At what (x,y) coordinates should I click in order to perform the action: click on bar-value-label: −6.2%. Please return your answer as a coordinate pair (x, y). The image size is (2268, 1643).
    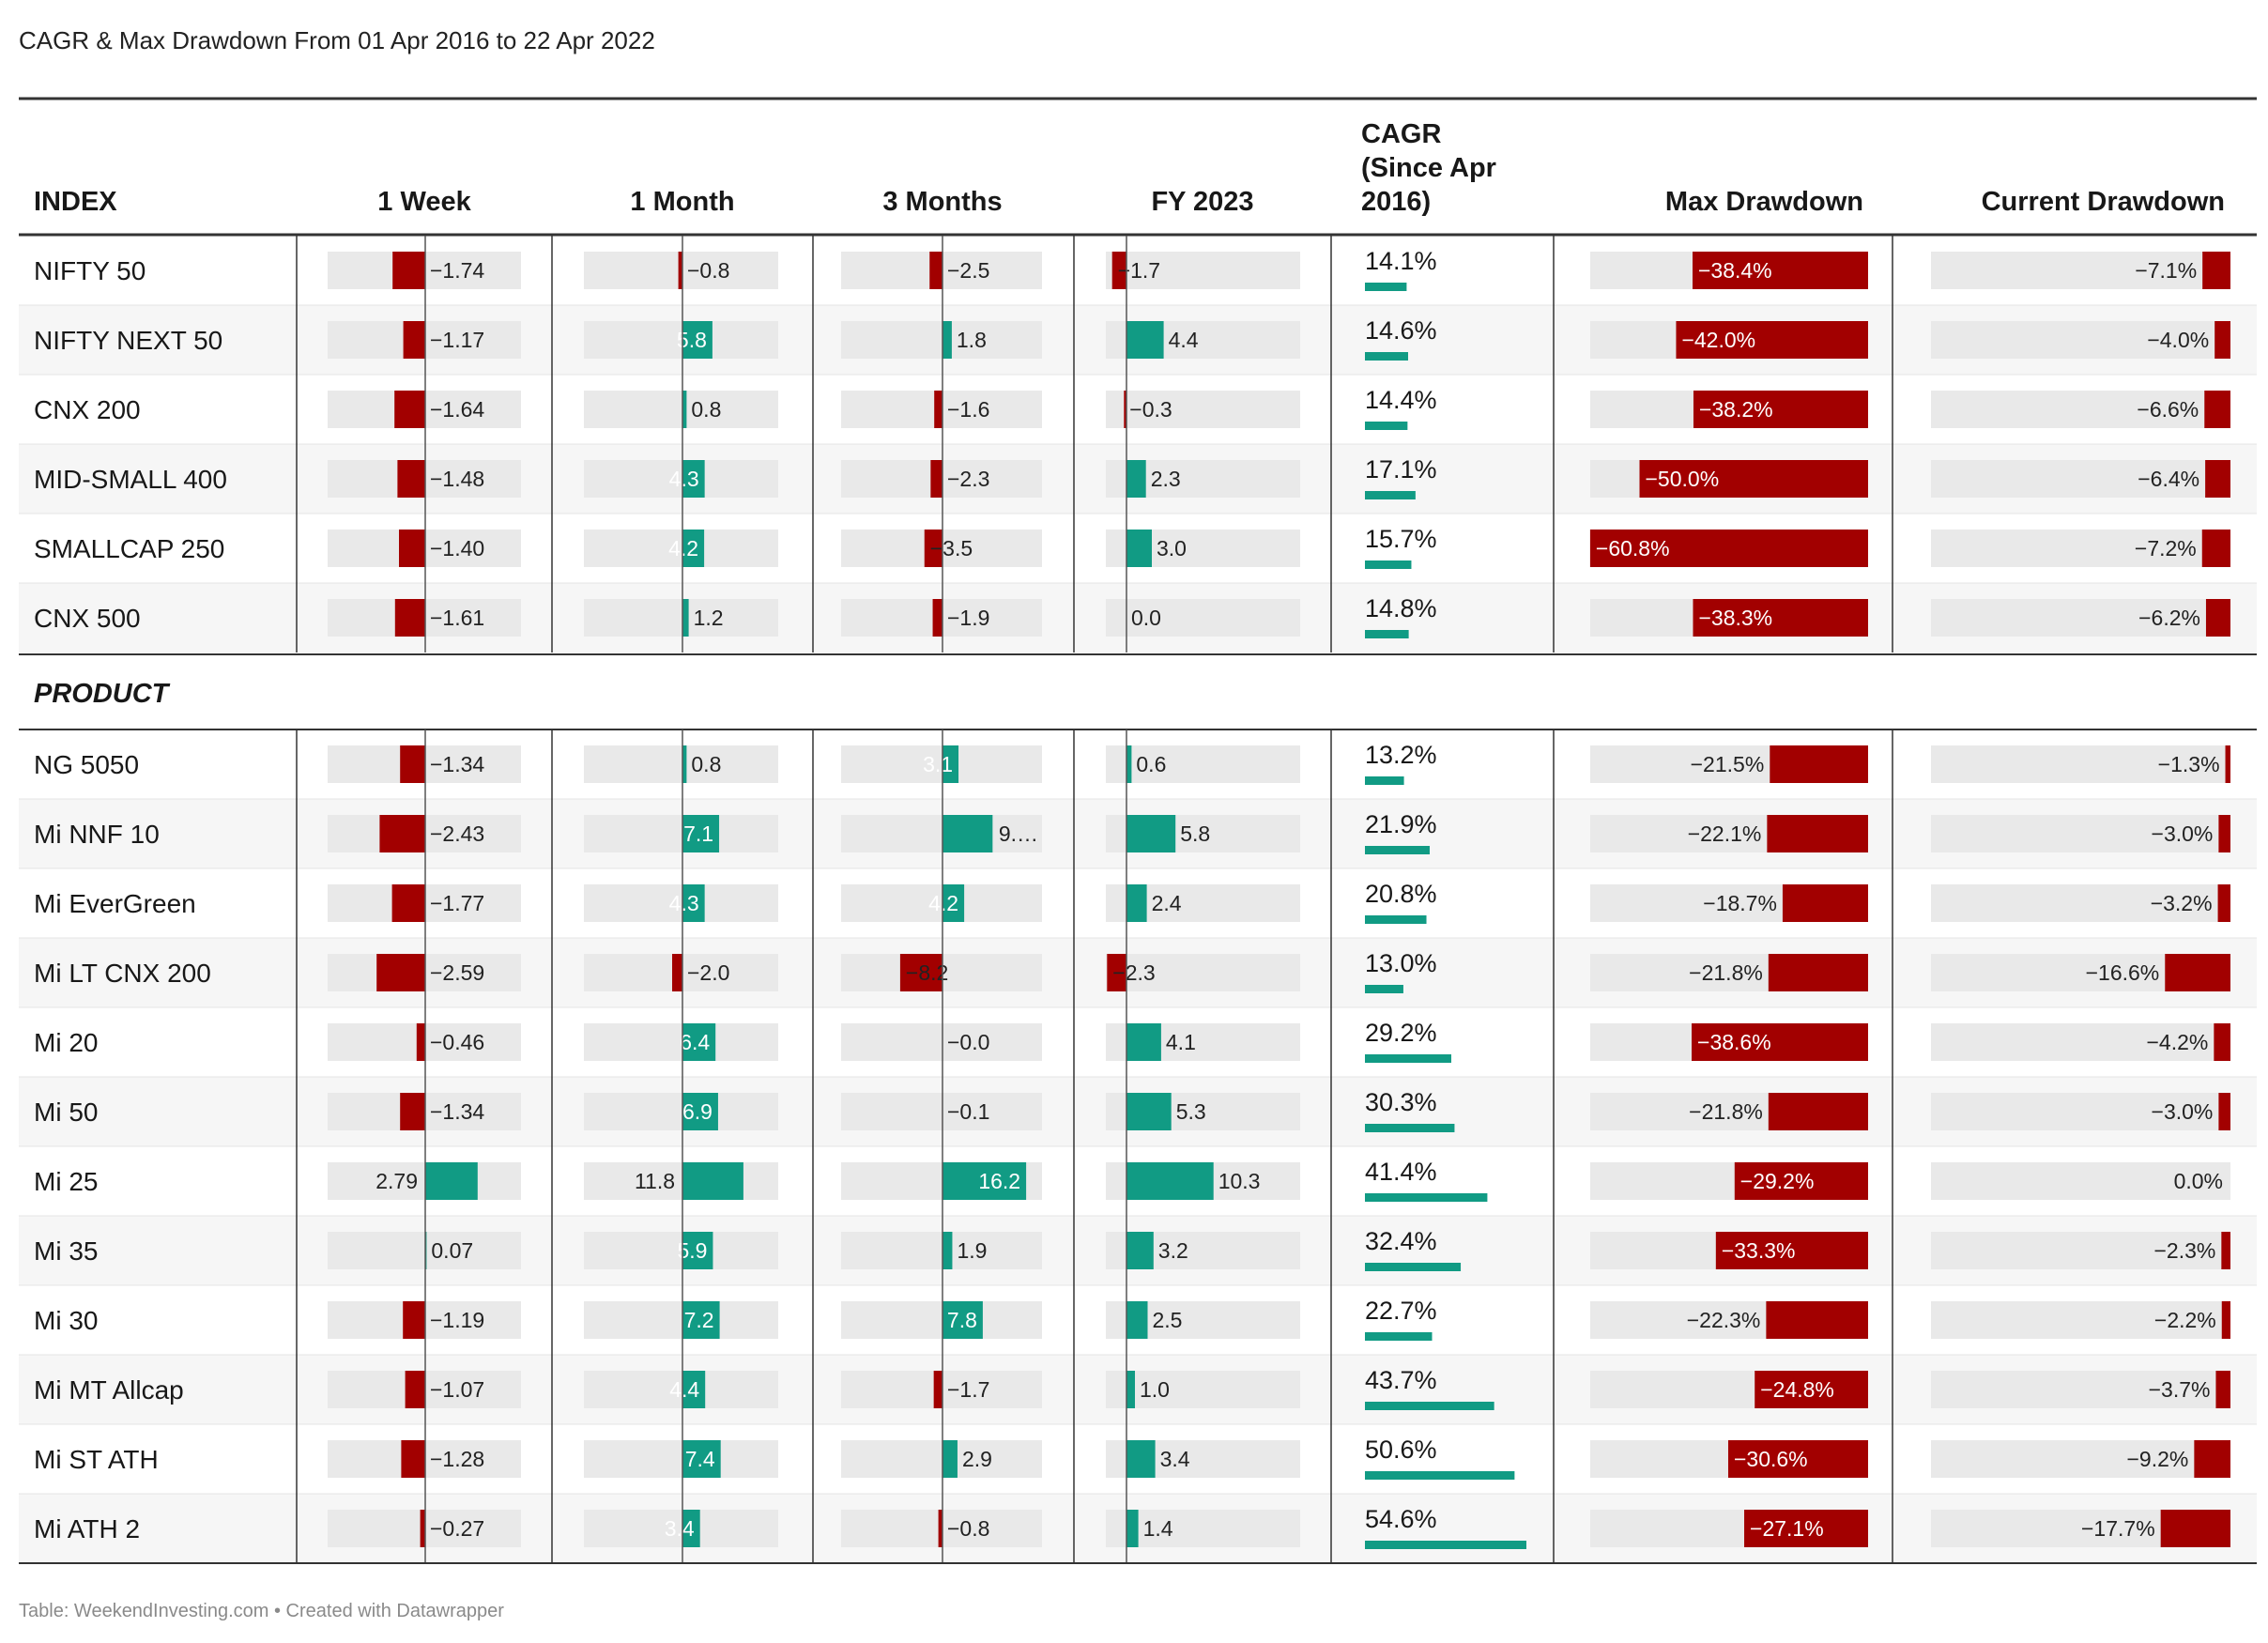
    Looking at the image, I should click on (2169, 618).